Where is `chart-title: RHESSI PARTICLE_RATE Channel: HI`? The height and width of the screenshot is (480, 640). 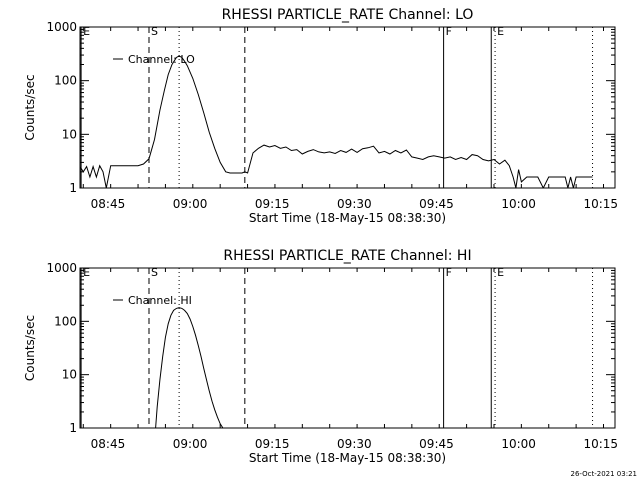
chart-title: RHESSI PARTICLE_RATE Channel: HI is located at coordinates (347, 256).